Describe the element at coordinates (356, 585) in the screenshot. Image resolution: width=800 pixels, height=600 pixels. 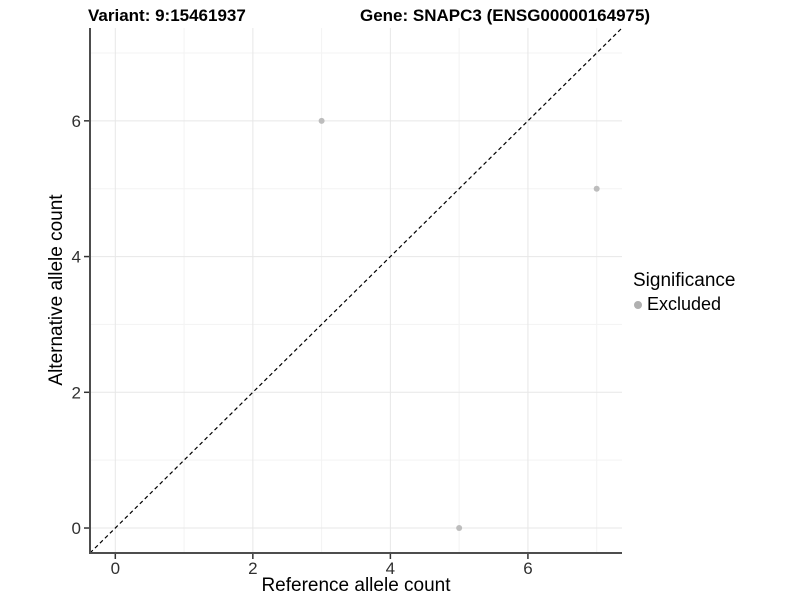
I see `x-axis-title: Reference allele count` at that location.